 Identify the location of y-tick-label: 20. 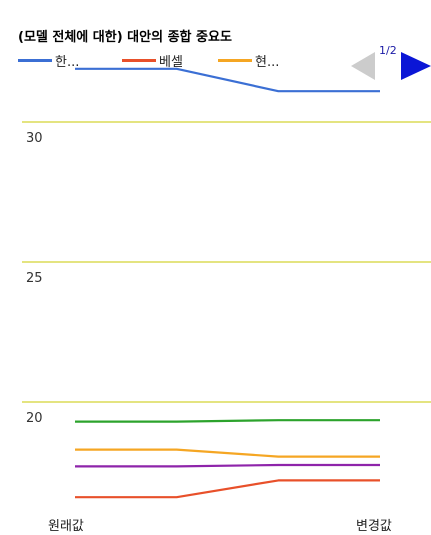
(34, 418).